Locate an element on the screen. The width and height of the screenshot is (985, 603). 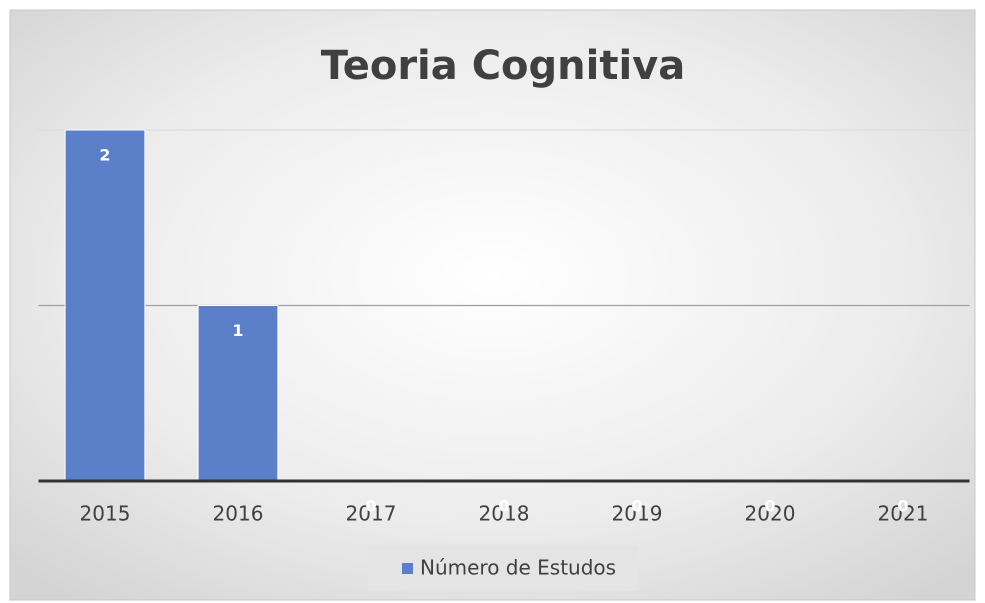
x-tick-label: 2021 is located at coordinates (903, 514).